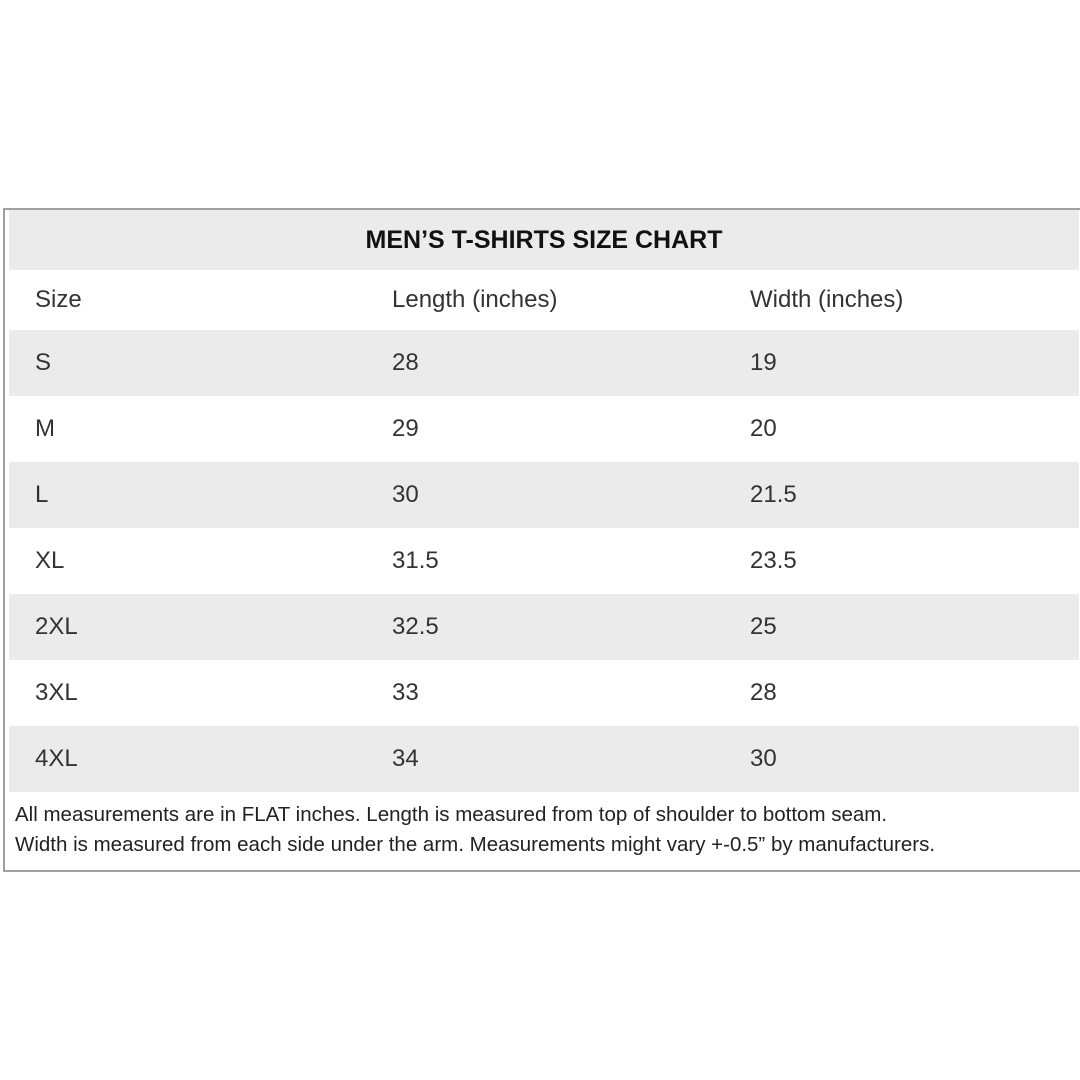 This screenshot has width=1080, height=1080. Describe the element at coordinates (544, 429) in the screenshot. I see `table-row: M 29 20` at that location.